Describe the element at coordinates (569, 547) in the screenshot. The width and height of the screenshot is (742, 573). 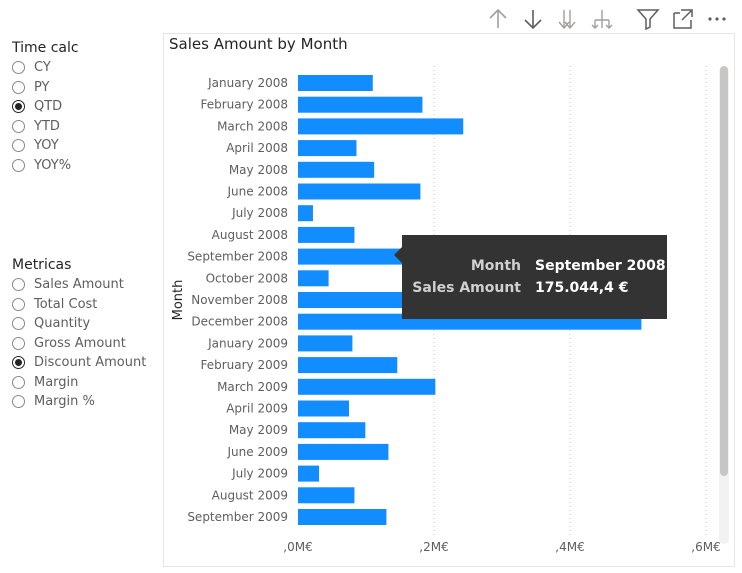
I see `x-tick-label: ,4M€` at that location.